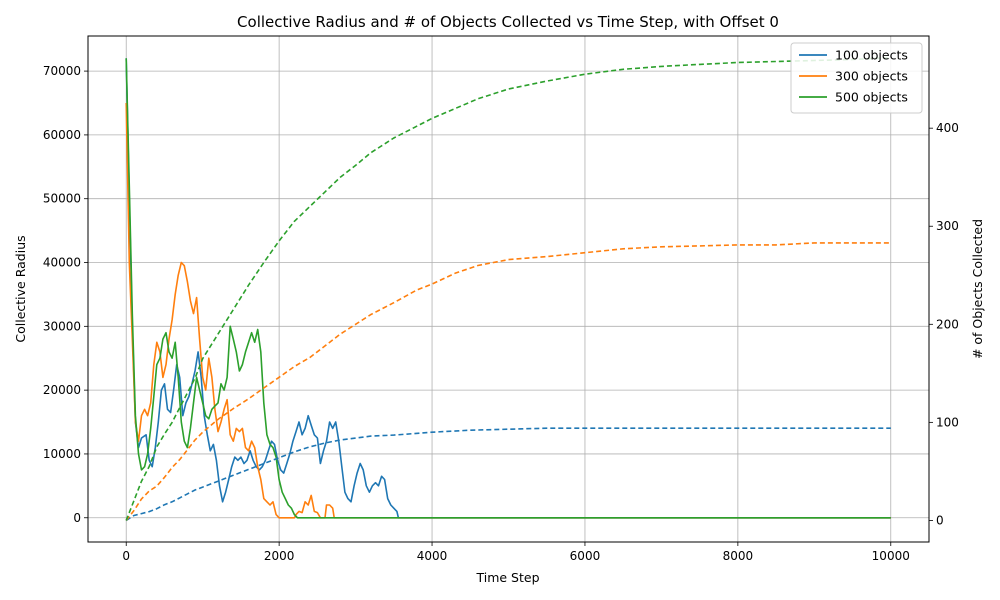 The width and height of the screenshot is (1000, 600). What do you see at coordinates (62, 326) in the screenshot?
I see `y-tick-label: 30000` at bounding box center [62, 326].